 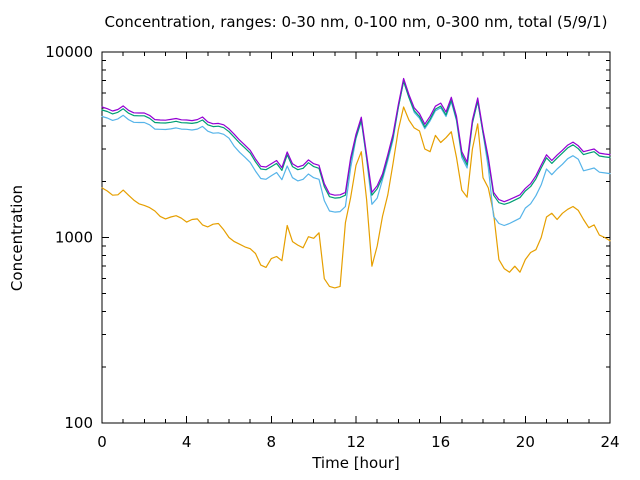 I want to click on y-tick-label: 100, so click(x=78, y=423).